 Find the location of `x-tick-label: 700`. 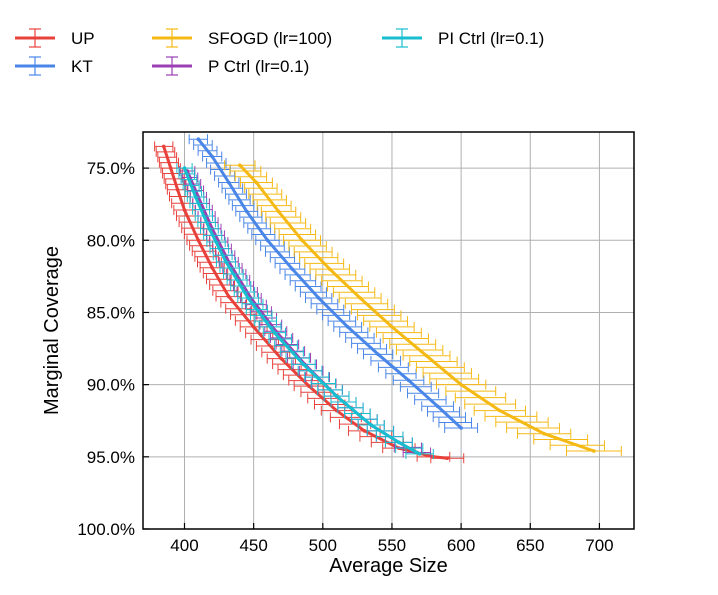

x-tick-label: 700 is located at coordinates (599, 545).